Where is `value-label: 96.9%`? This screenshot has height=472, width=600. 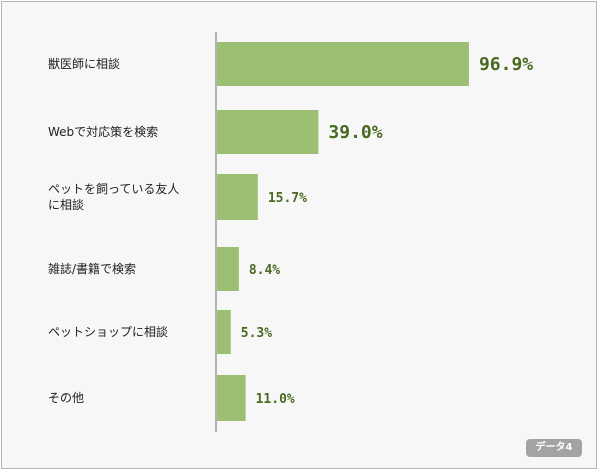
value-label: 96.9% is located at coordinates (506, 64).